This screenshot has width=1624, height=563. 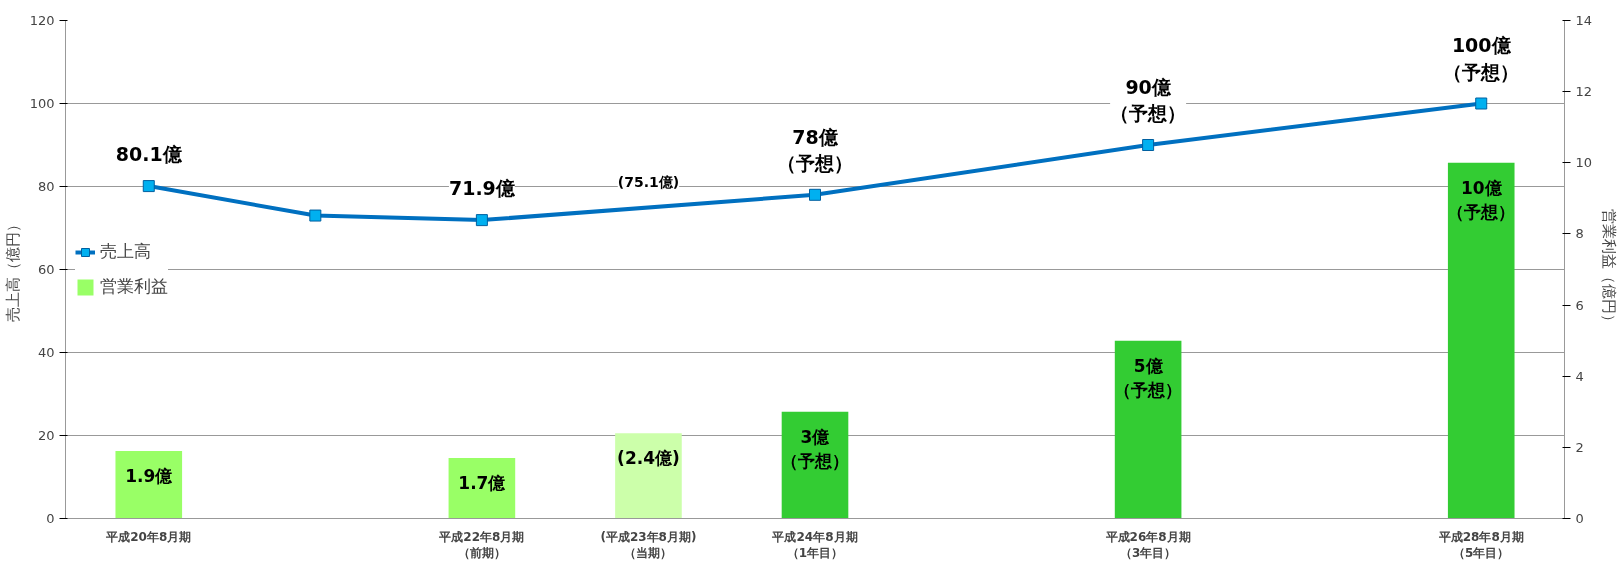 I want to click on y2-tick-label: 10, so click(x=1584, y=163).